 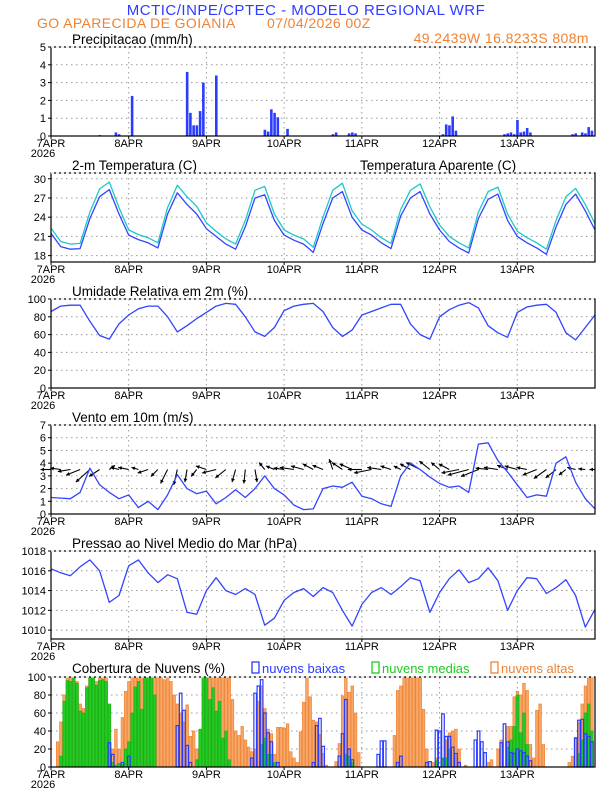 What do you see at coordinates (136, 23) in the screenshot?
I see `header-location: GO APARECIDA DE GOIANIA` at bounding box center [136, 23].